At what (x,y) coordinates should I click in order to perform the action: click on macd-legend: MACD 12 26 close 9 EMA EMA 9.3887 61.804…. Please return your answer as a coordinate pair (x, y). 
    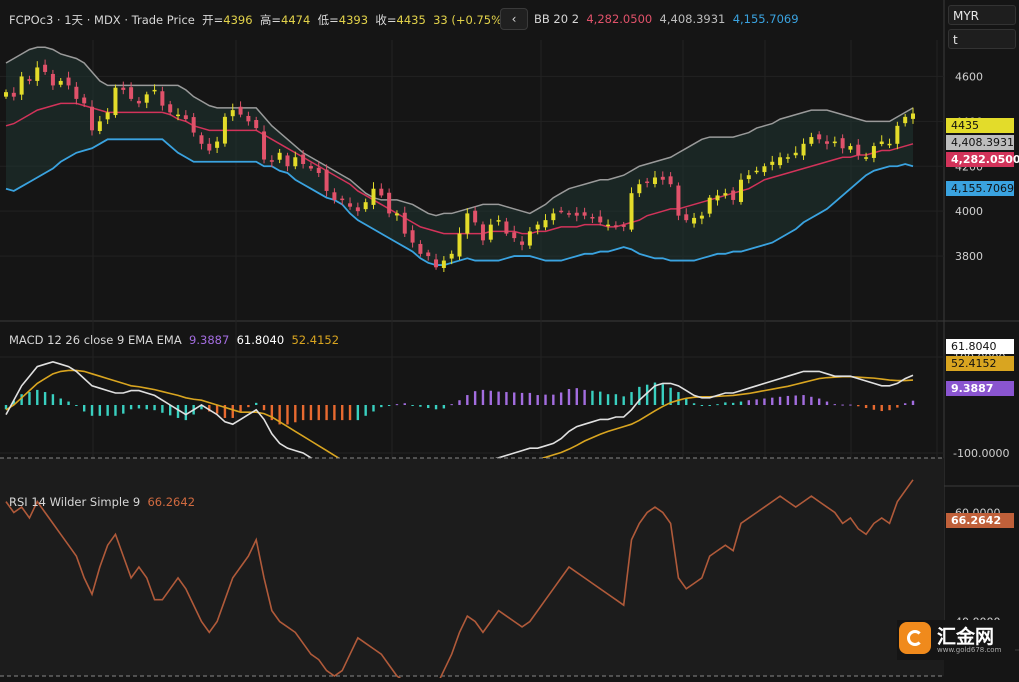
    Looking at the image, I should click on (174, 340).